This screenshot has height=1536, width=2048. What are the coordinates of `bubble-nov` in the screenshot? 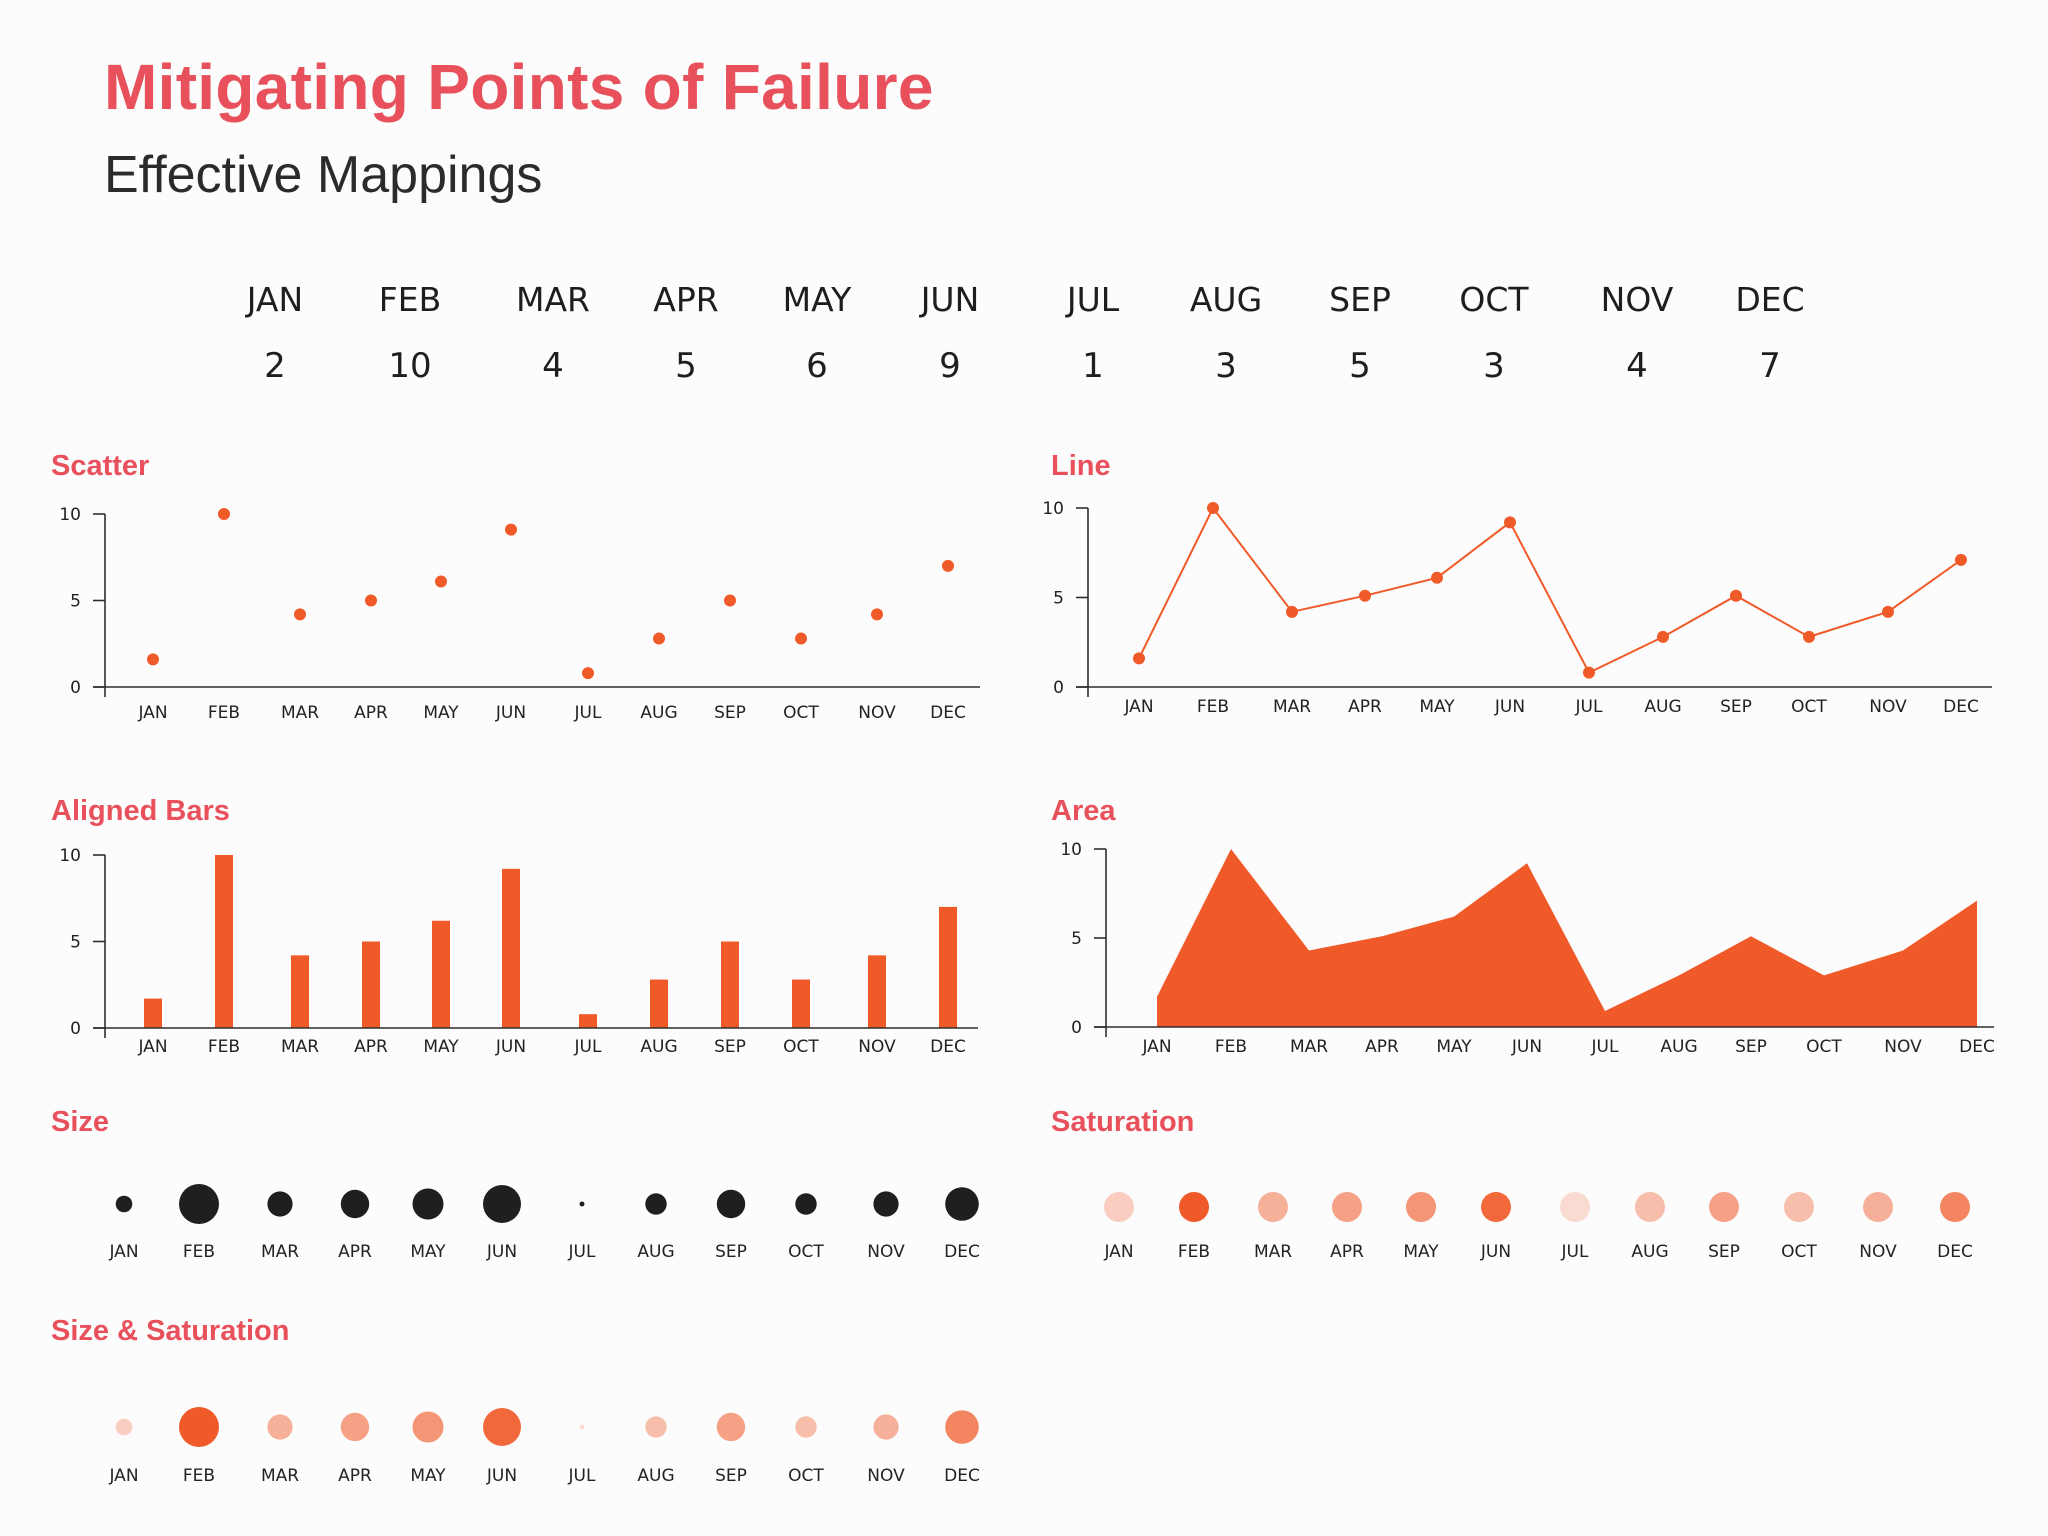 It's located at (1878, 1207).